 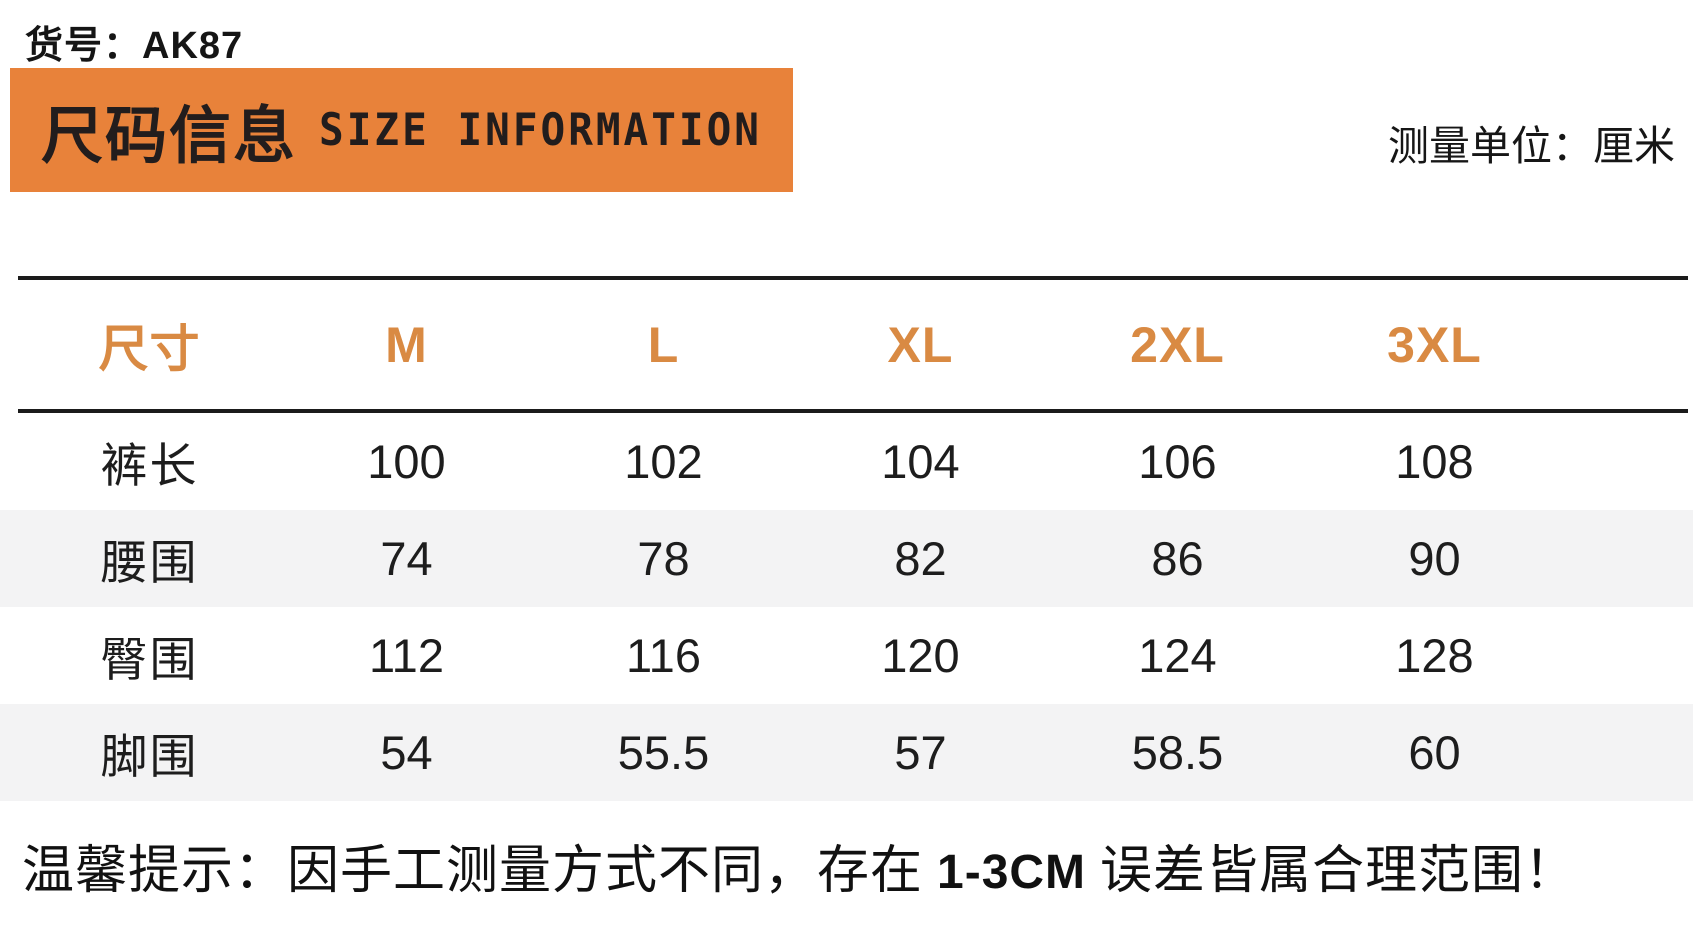 I want to click on header-cell-size: 尺寸, so click(x=149, y=348).